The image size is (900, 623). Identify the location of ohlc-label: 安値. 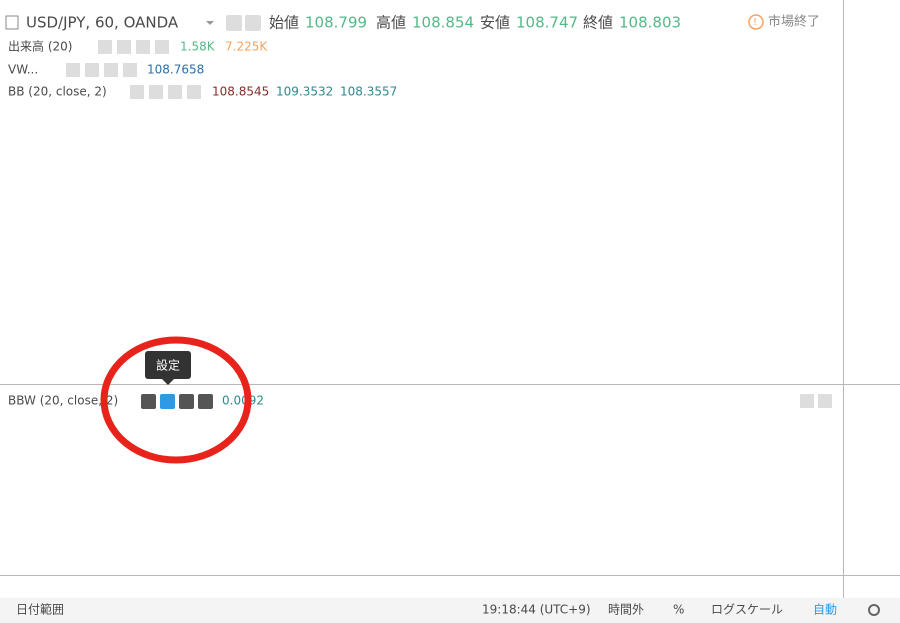
(495, 23).